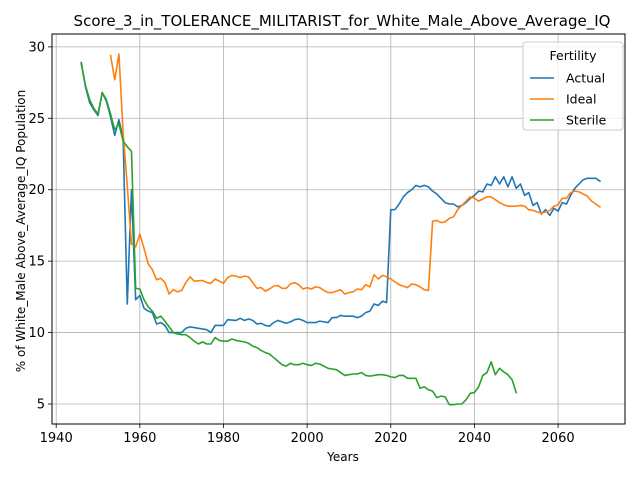 Image resolution: width=640 pixels, height=480 pixels. I want to click on legend-items: Actual Ideal Sterile, so click(568, 99).